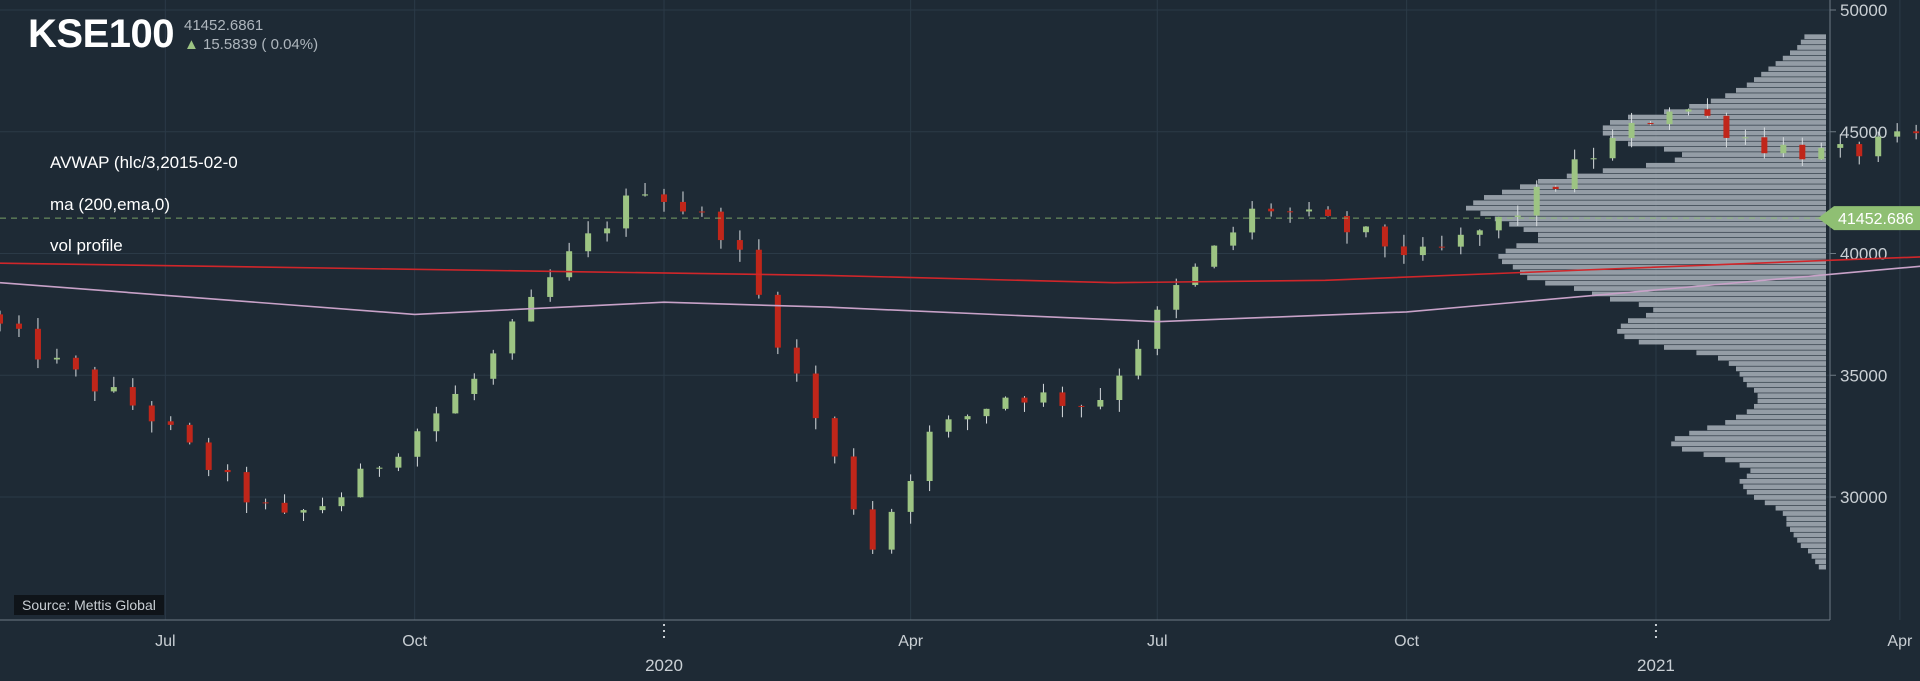  What do you see at coordinates (1900, 641) in the screenshot?
I see `x-month-label: Apr` at bounding box center [1900, 641].